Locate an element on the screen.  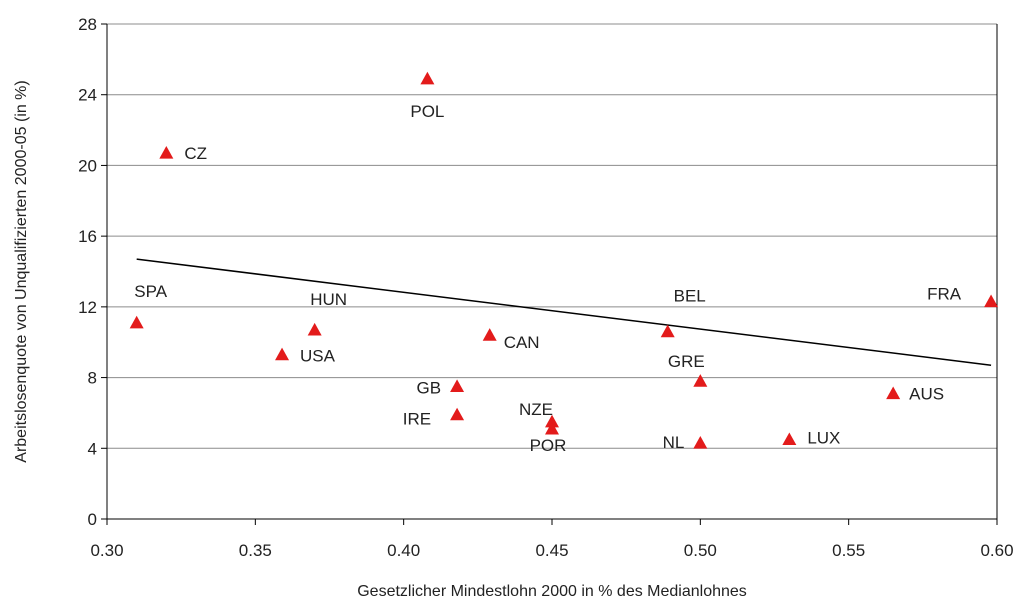
point-label-lux: LUX is located at coordinates (823, 437).